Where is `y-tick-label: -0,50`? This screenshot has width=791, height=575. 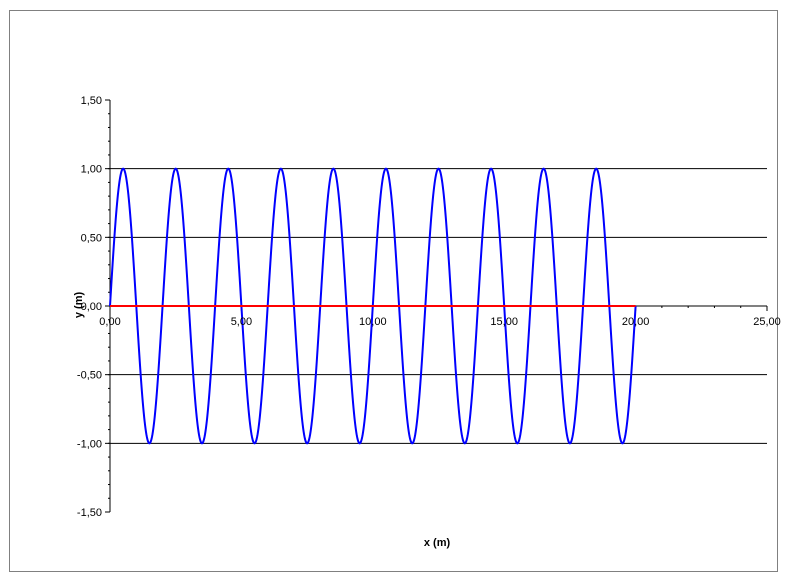 y-tick-label: -0,50 is located at coordinates (89, 376).